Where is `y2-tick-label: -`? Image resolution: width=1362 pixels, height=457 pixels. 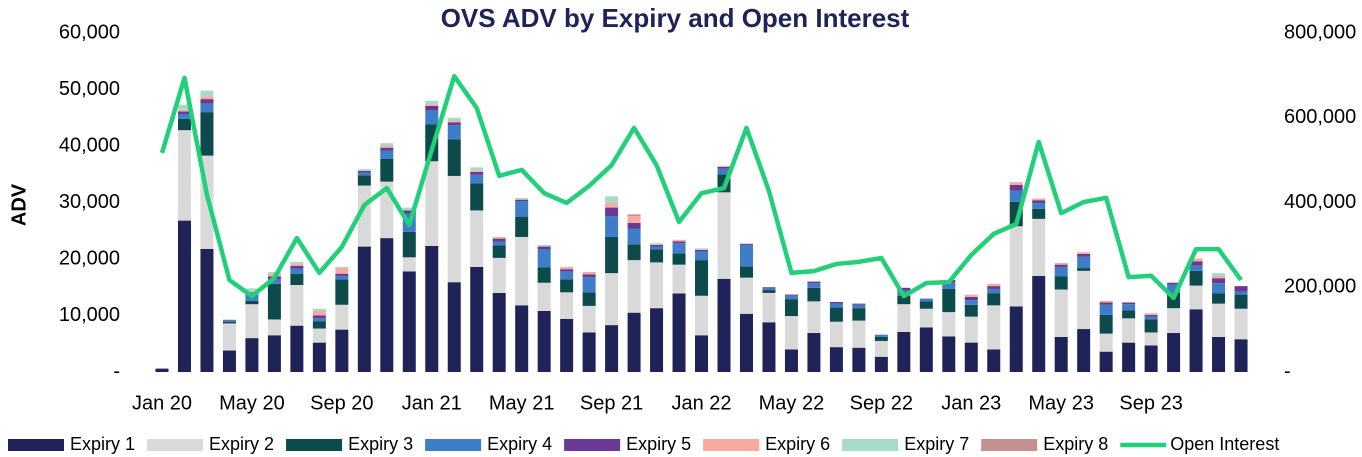 y2-tick-label: - is located at coordinates (1287, 371).